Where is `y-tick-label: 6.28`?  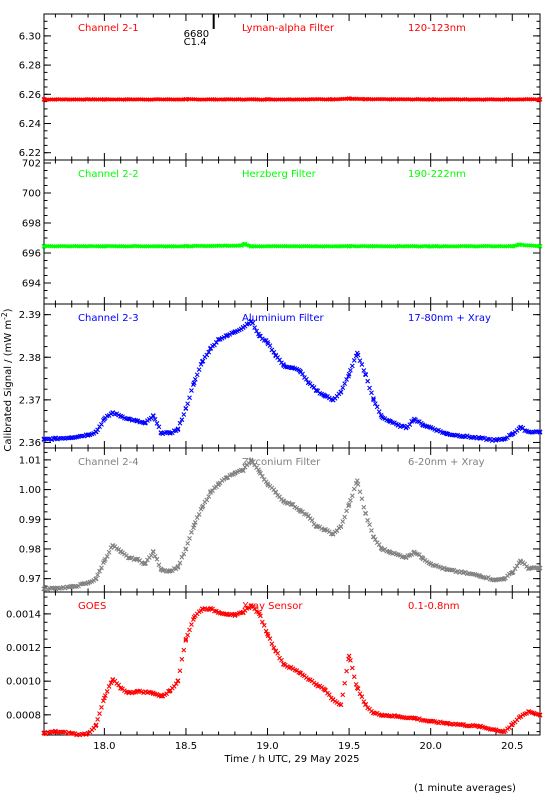
y-tick-label: 6.28 is located at coordinates (30, 66).